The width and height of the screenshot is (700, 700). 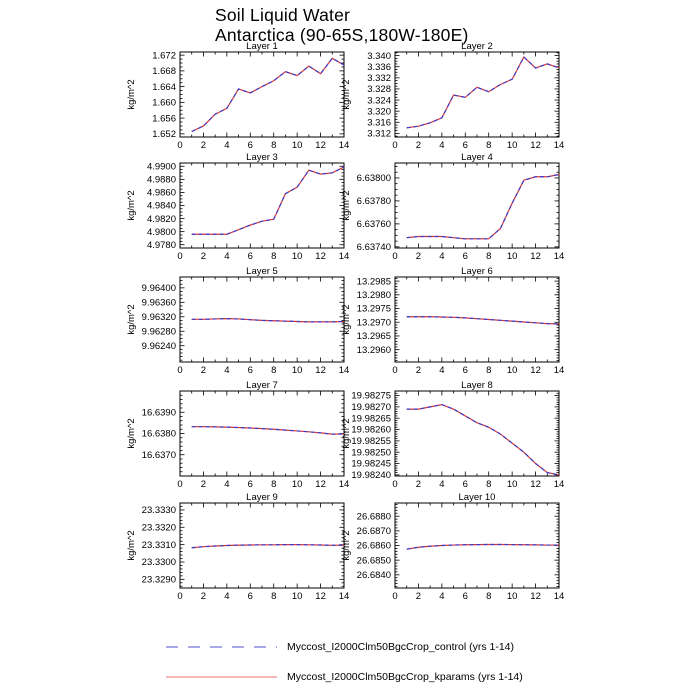 I want to click on y-tick-label: 19.98275, so click(x=371, y=396).